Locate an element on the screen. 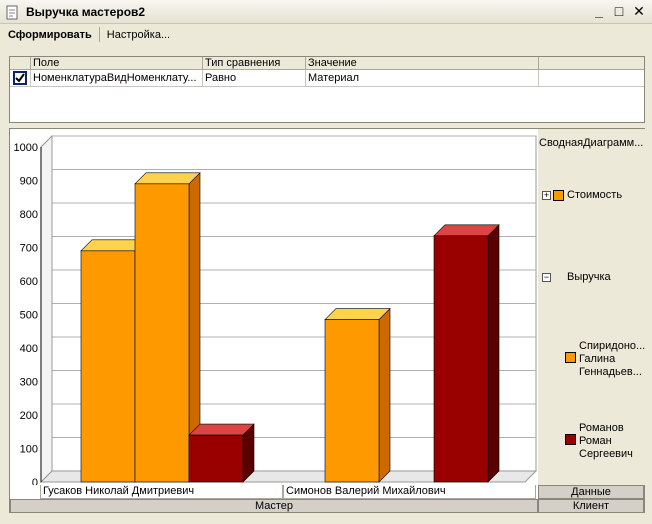 This screenshot has width=652, height=524. minimize-button: _ is located at coordinates (599, 11).